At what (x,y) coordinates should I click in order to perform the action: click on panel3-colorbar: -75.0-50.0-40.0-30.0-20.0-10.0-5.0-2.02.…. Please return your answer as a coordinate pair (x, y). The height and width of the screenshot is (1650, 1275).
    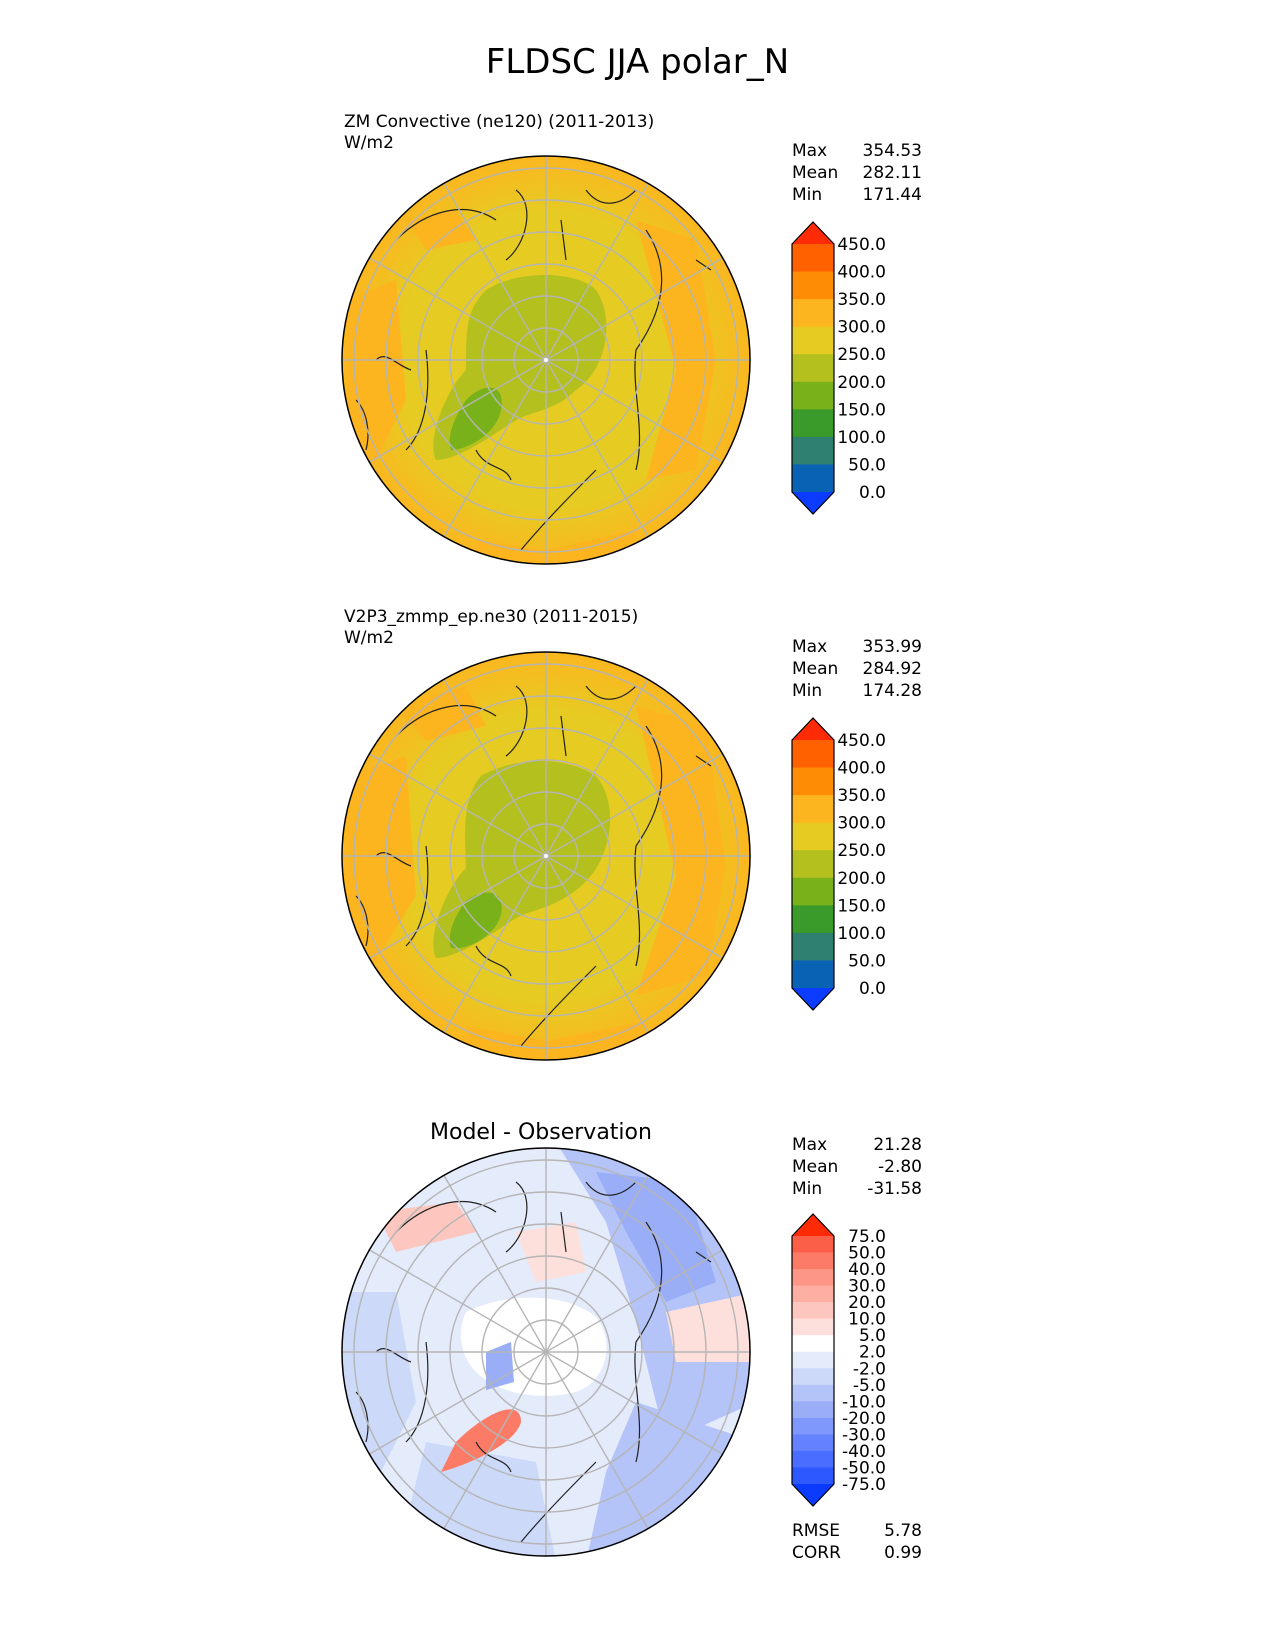
    Looking at the image, I should click on (838, 1360).